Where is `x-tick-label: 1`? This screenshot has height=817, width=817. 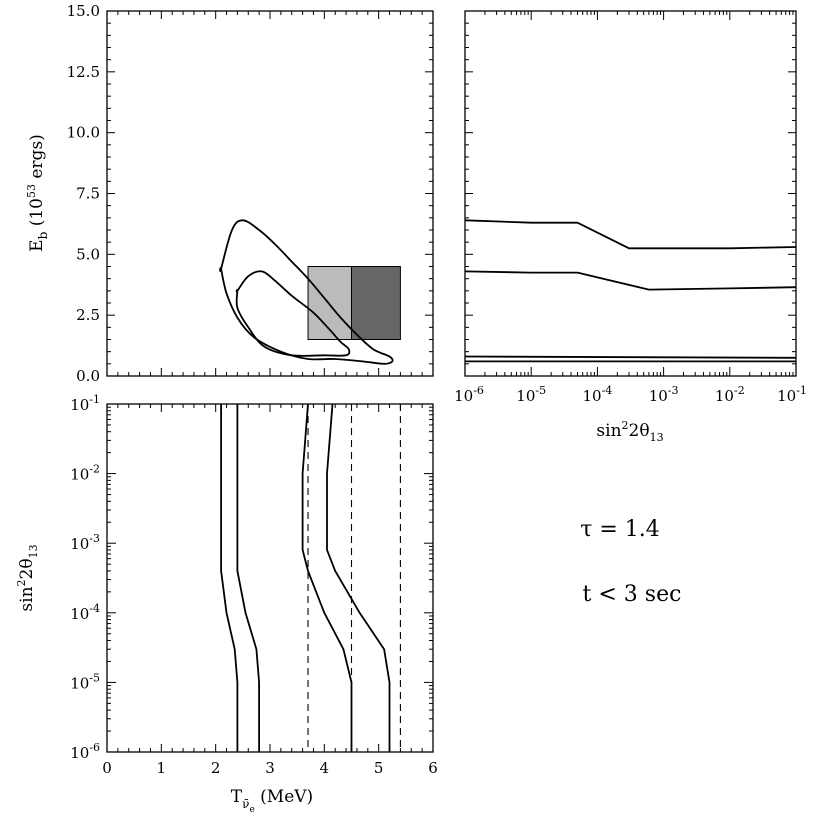 x-tick-label: 1 is located at coordinates (162, 768).